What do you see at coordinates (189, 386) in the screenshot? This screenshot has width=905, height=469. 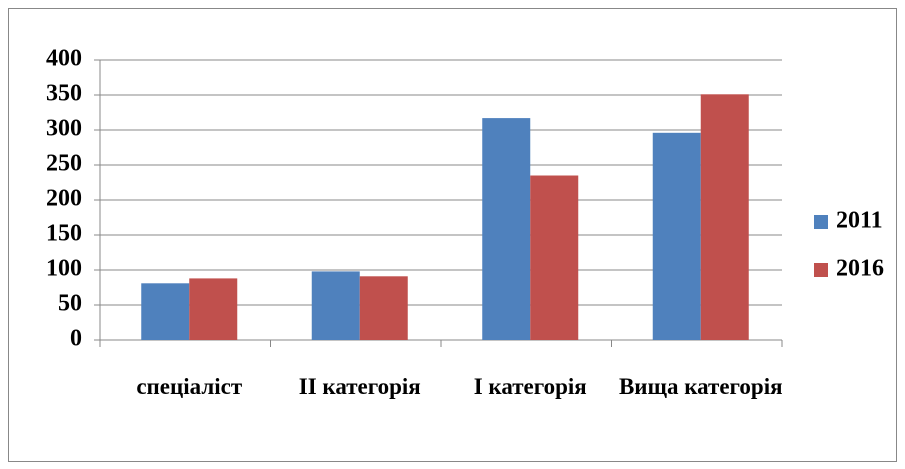 I see `x-tick-label: спеціаліст` at bounding box center [189, 386].